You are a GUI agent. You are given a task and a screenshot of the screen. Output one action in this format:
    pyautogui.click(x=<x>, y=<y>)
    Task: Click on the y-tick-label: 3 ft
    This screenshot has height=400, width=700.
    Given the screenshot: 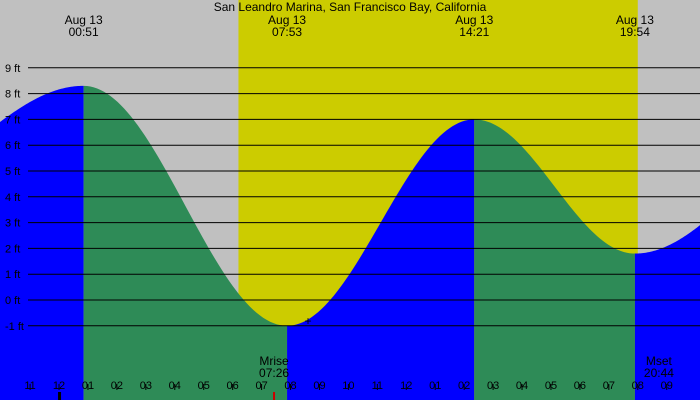 What is the action you would take?
    pyautogui.click(x=12, y=224)
    